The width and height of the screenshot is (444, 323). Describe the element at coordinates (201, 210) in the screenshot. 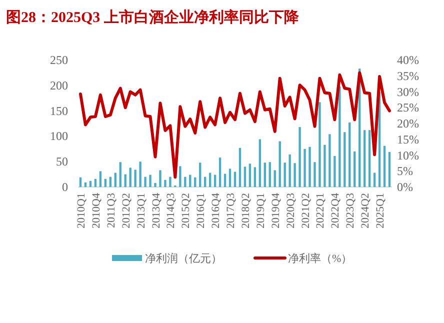

I see `x-tick-label: 2016Q1` at that location.